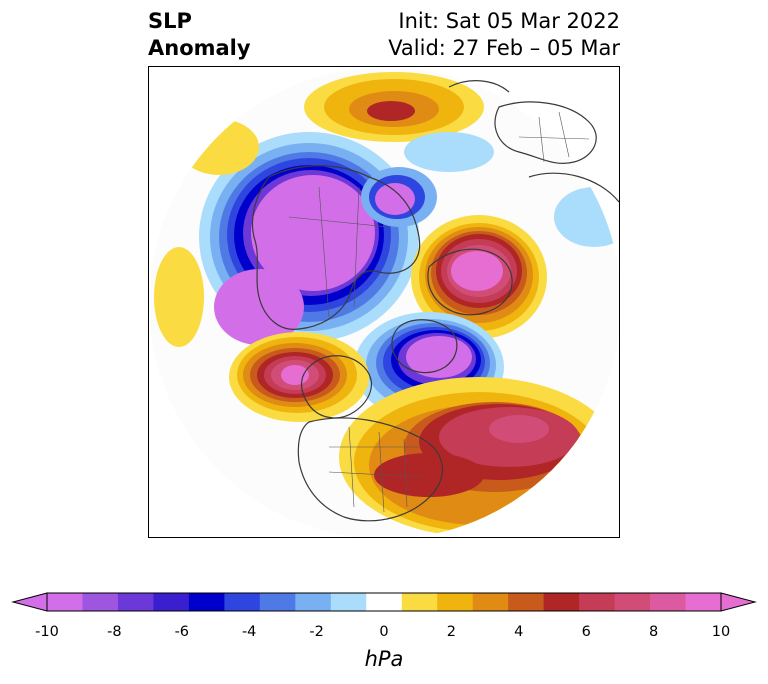 This screenshot has width=768, height=684. What do you see at coordinates (451, 632) in the screenshot?
I see `colorbar-tick-label: 2` at bounding box center [451, 632].